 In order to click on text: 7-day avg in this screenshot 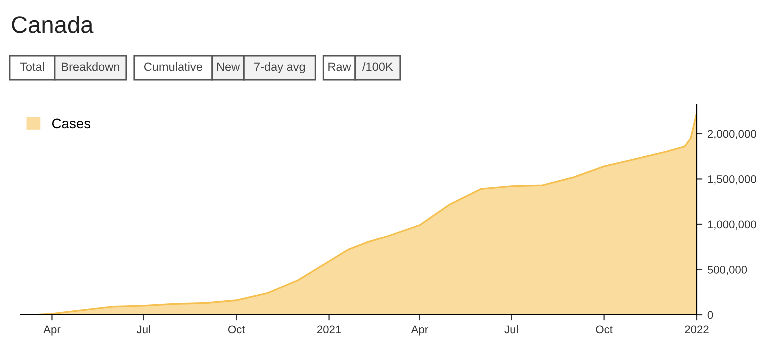, I will do `click(280, 68)`.